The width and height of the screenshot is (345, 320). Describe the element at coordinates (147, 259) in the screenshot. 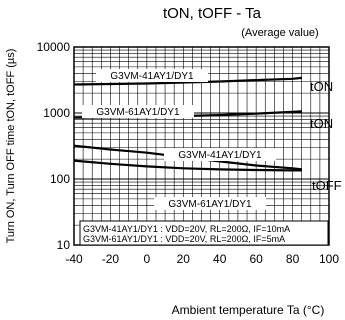

I see `x-tick-label: 0` at that location.